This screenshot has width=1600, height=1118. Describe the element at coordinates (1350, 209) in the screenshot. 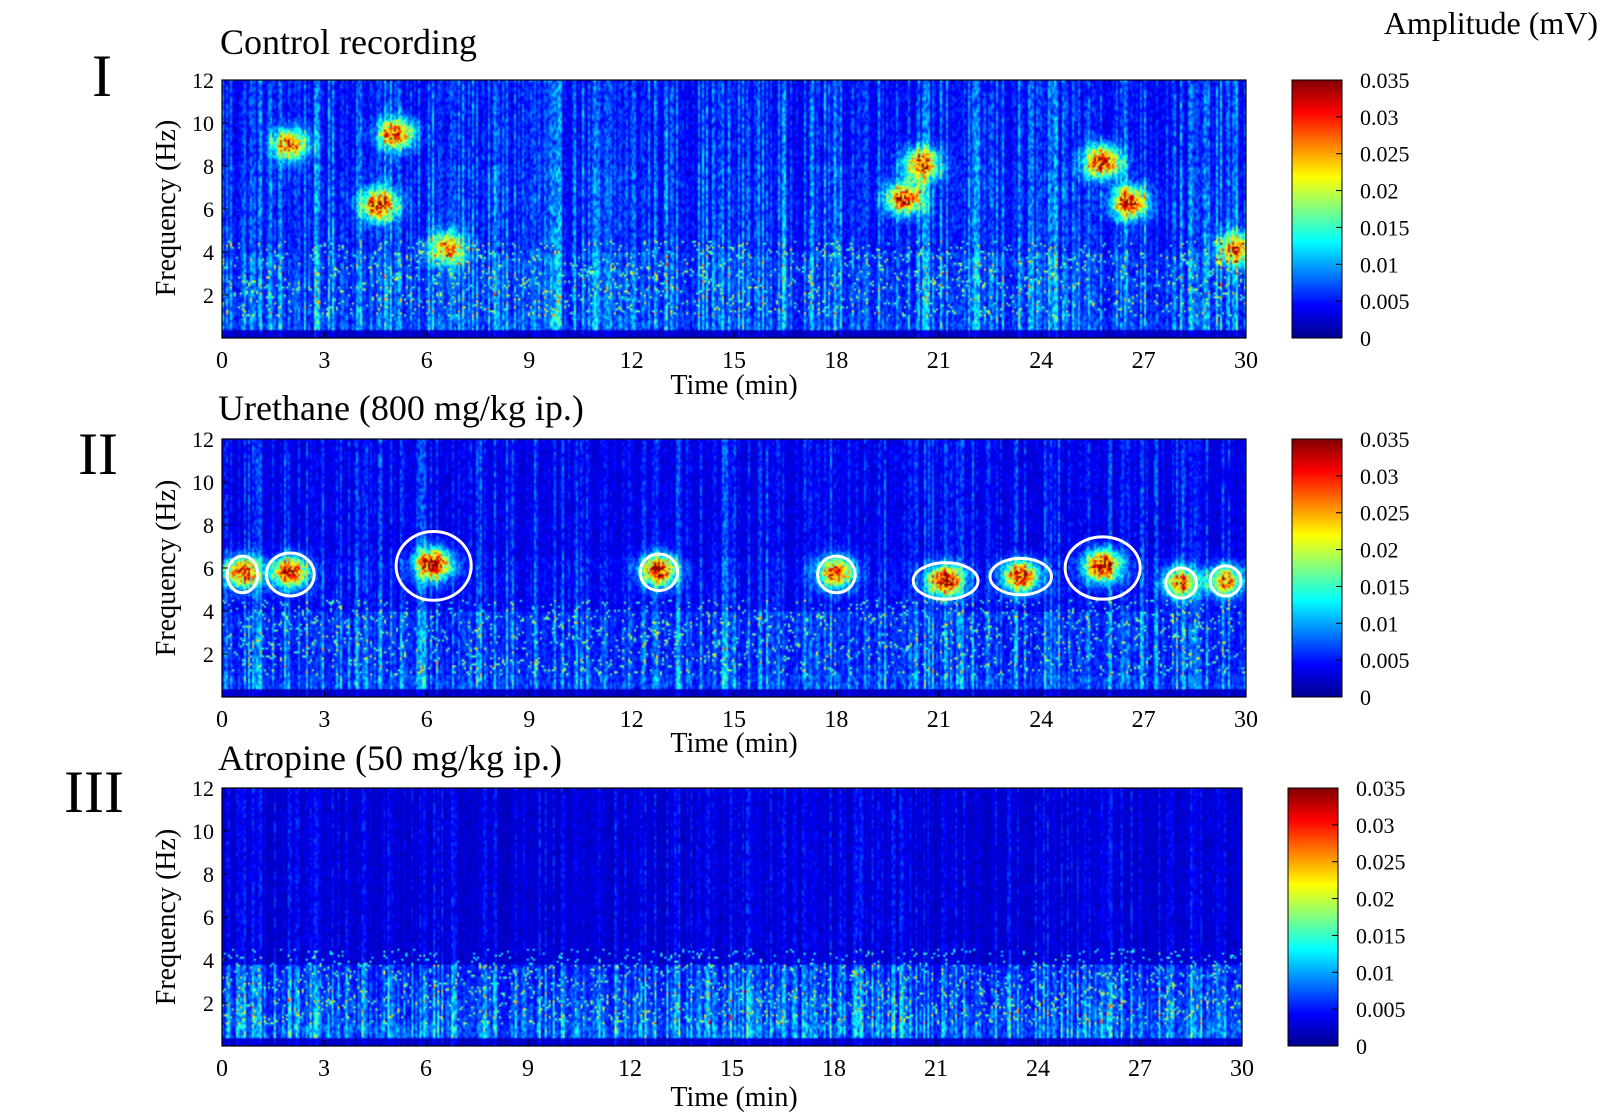

I see `colorbar-1: 0.035 0.03 0.025 0.02 0.015 0.01 0.005 0` at that location.